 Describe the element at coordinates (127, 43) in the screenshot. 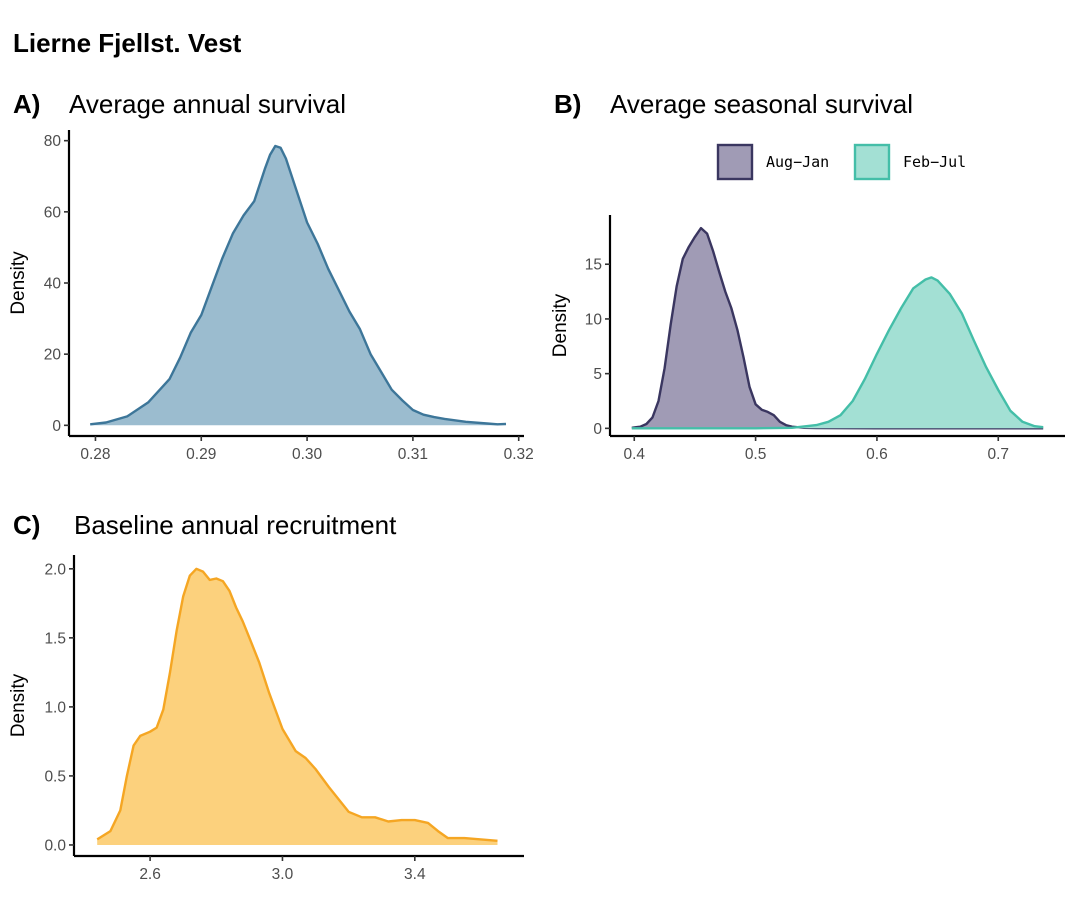

I see `figure-title: Lierne Fjellst. Vest` at that location.